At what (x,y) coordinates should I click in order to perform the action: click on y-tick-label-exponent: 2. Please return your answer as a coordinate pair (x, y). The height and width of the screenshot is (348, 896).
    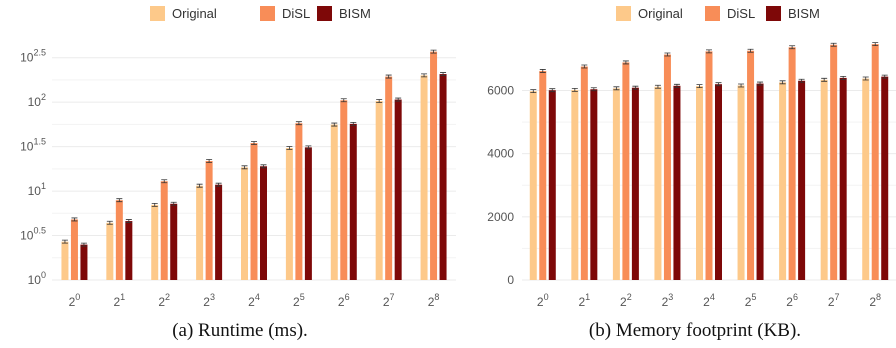
    Looking at the image, I should click on (43, 97).